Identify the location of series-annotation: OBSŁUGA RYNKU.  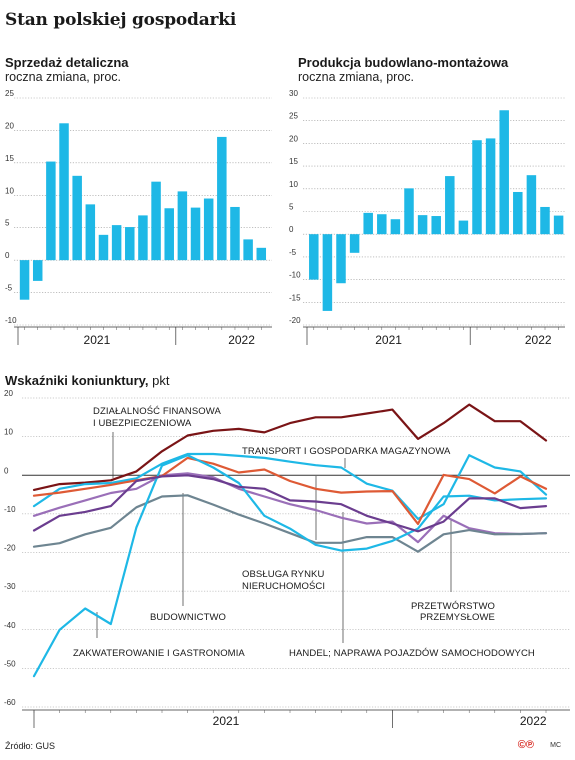
(283, 574).